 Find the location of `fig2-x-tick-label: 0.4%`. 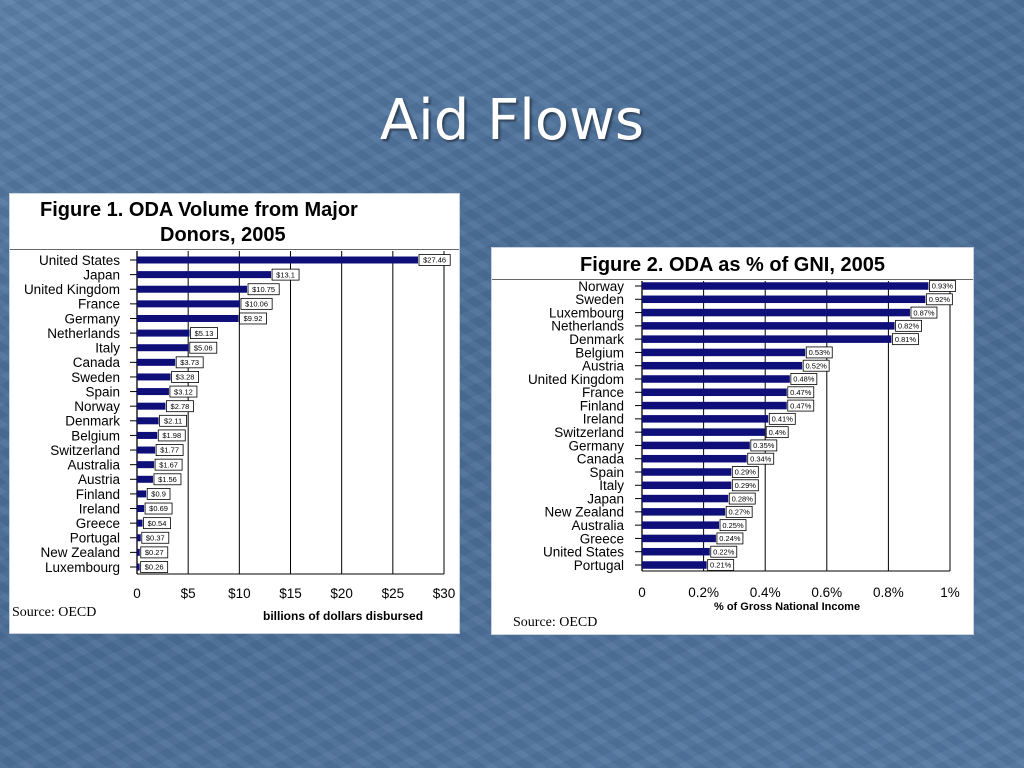

fig2-x-tick-label: 0.4% is located at coordinates (765, 592).